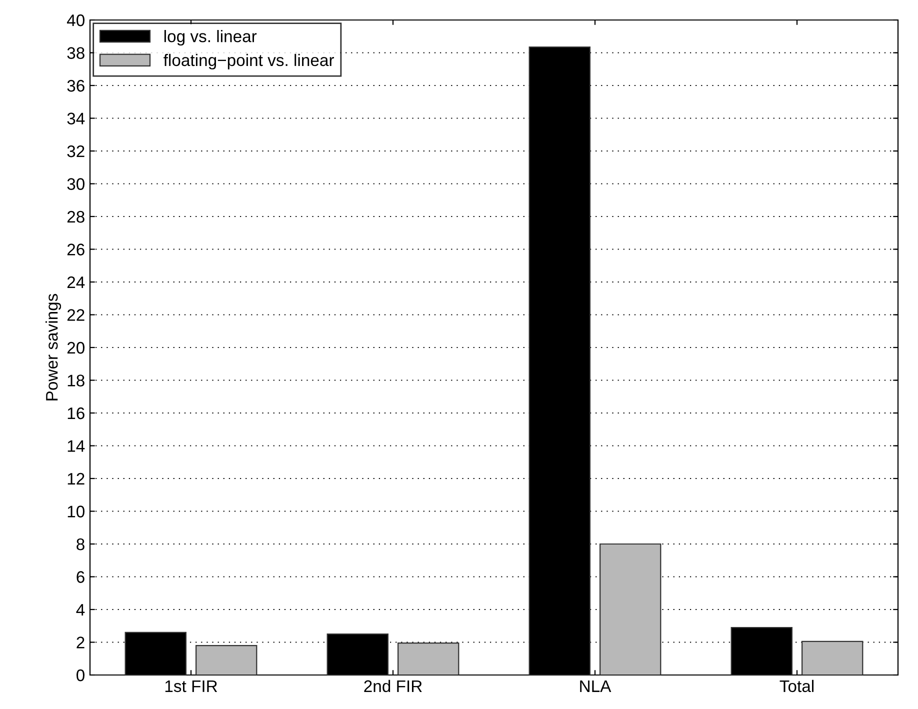 The image size is (918, 709). Describe the element at coordinates (76, 282) in the screenshot. I see `y-tick-label: 24` at that location.